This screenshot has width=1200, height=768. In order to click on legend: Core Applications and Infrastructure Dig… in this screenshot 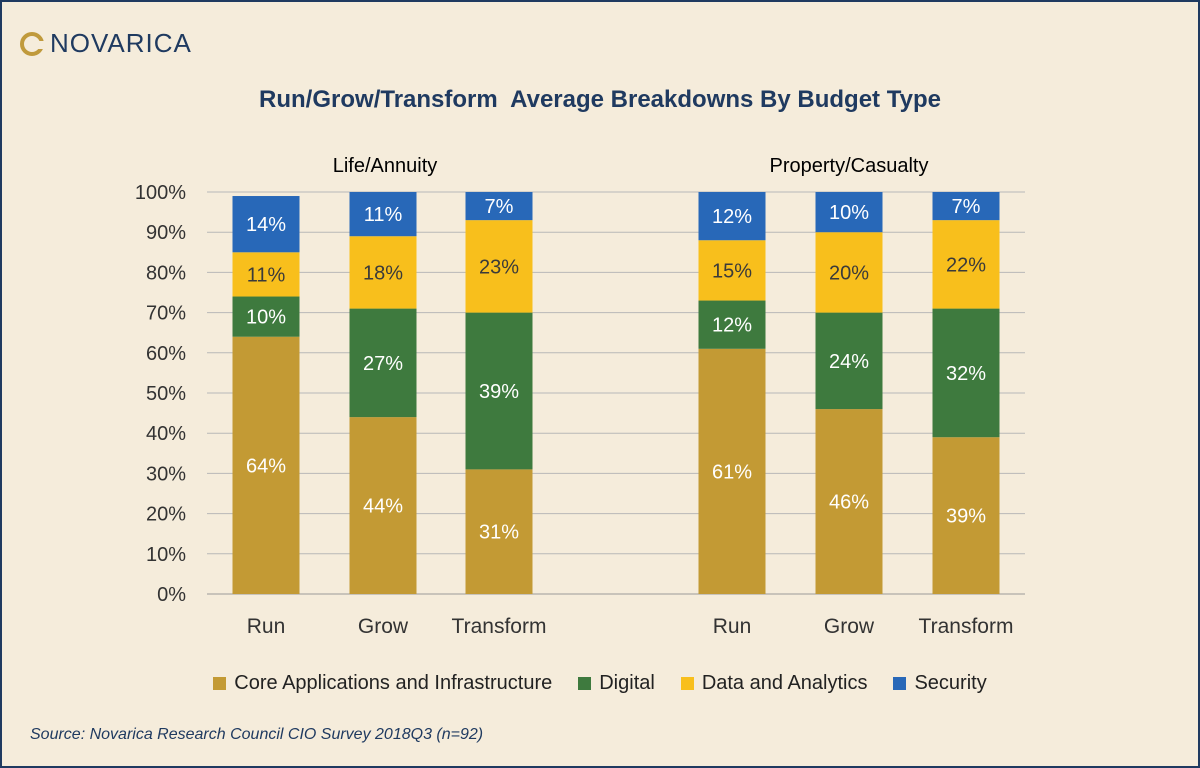, I will do `click(600, 683)`.